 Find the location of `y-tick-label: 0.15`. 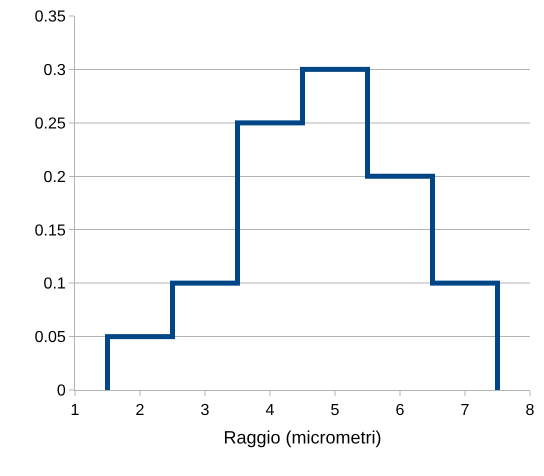

y-tick-label: 0.15 is located at coordinates (50, 231).